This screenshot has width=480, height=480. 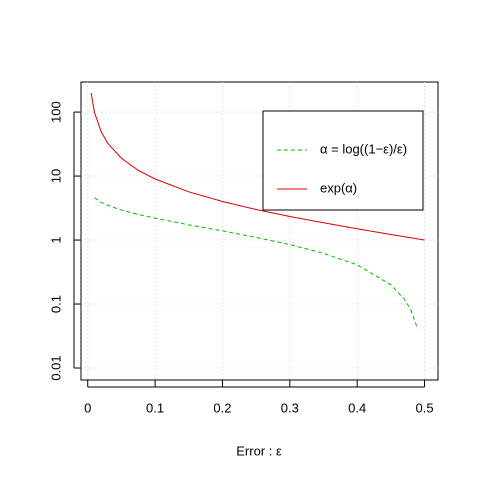 What do you see at coordinates (363, 148) in the screenshot?
I see `legend-label: α = log((1−ε)/ε)` at bounding box center [363, 148].